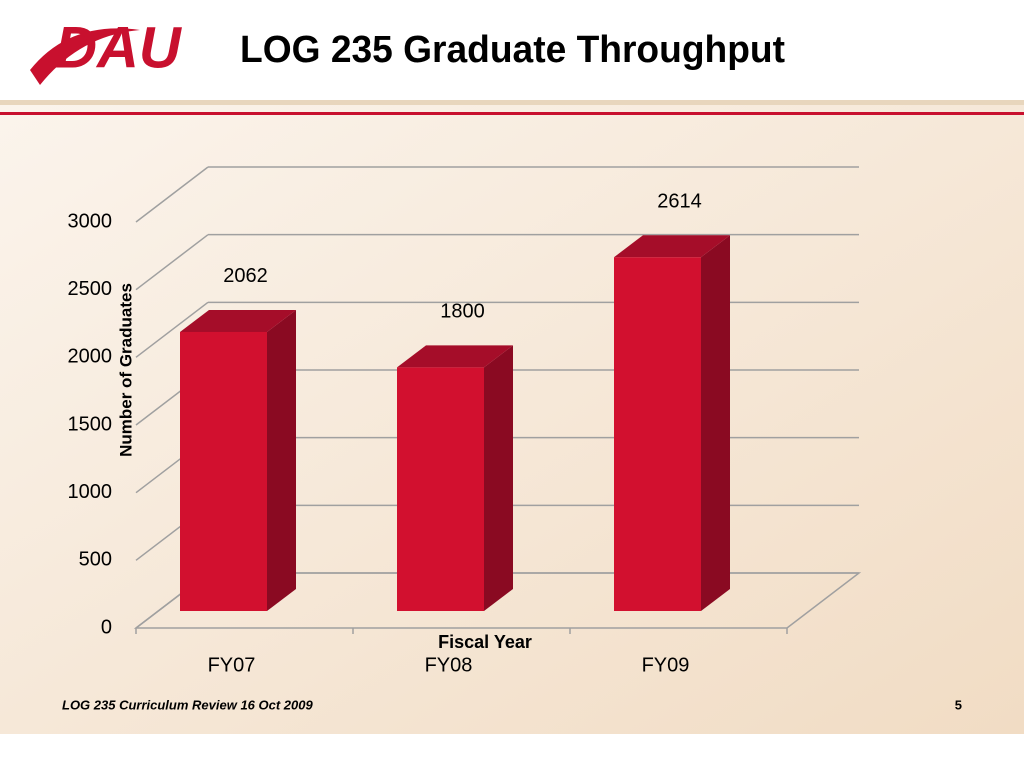  I want to click on x-tick-label: FY08, so click(449, 665).